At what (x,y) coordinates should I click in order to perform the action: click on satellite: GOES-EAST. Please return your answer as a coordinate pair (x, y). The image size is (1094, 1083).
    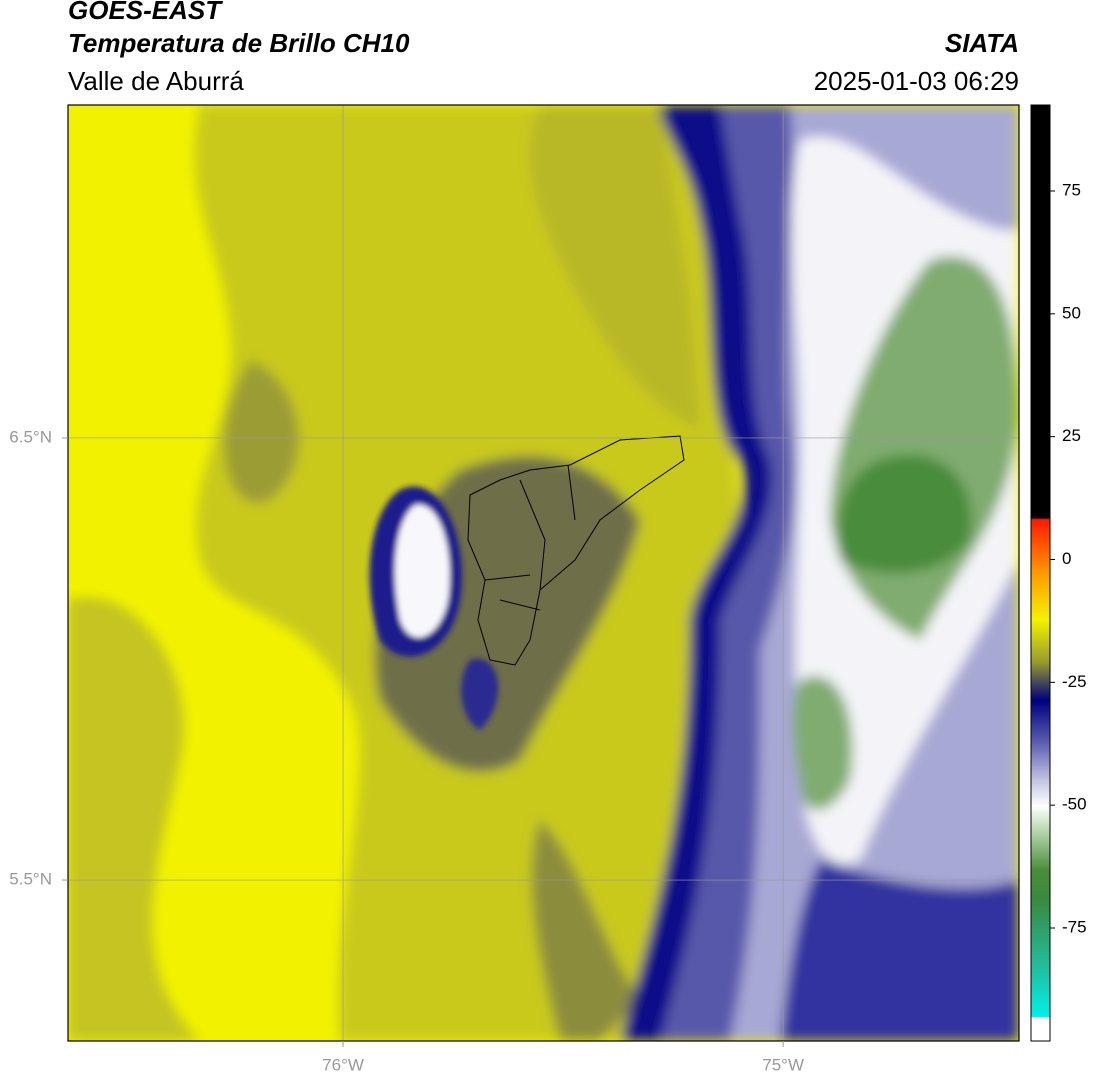
    Looking at the image, I should click on (145, 12).